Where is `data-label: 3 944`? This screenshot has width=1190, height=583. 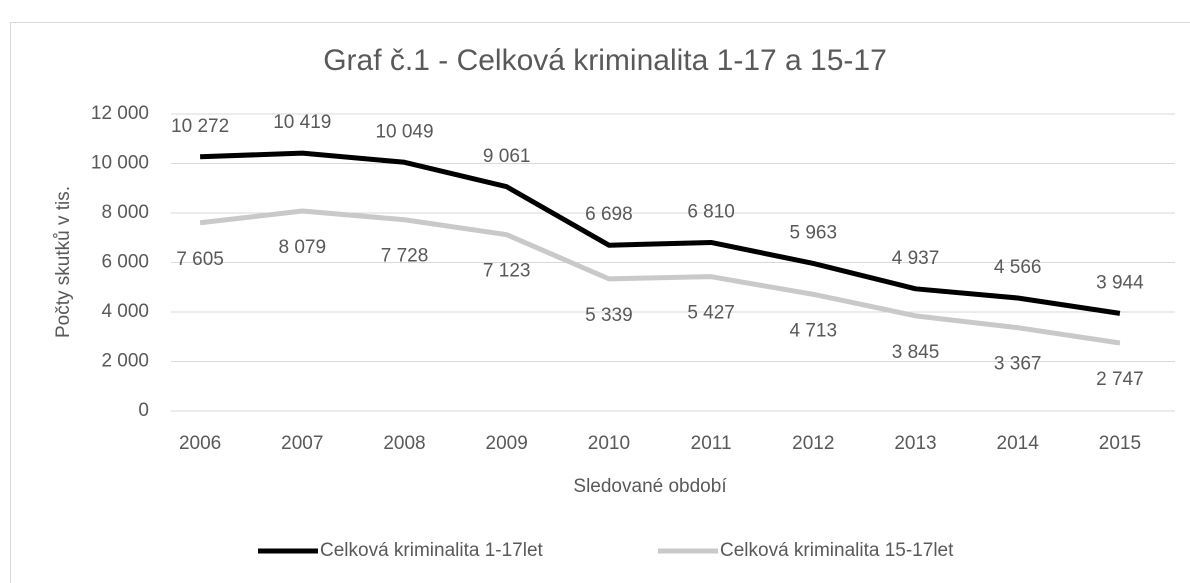 data-label: 3 944 is located at coordinates (1120, 282).